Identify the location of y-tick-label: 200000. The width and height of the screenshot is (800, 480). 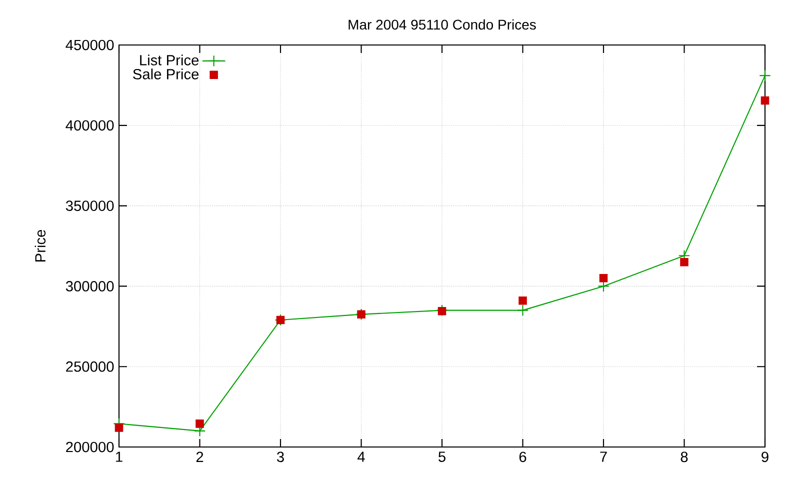
(90, 447).